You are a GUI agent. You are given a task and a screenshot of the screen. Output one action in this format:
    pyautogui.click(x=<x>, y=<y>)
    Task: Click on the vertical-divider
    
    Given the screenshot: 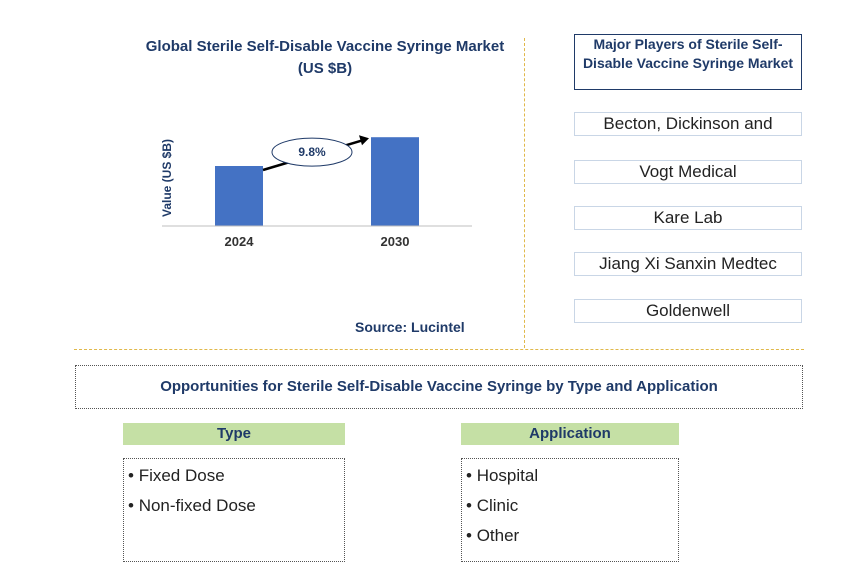 What is the action you would take?
    pyautogui.click(x=524, y=193)
    